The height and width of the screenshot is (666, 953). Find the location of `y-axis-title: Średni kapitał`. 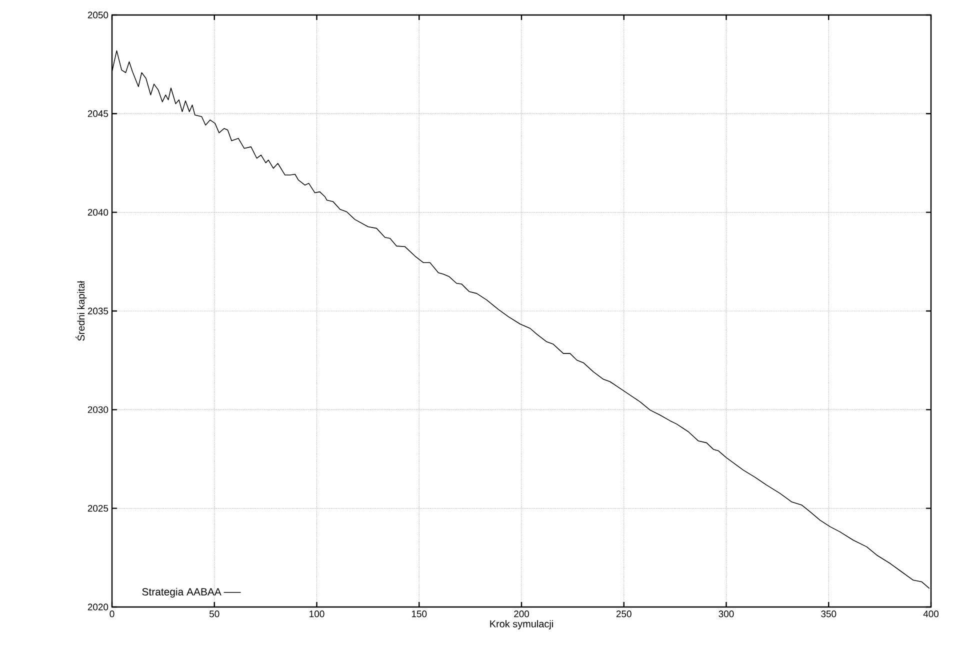

y-axis-title: Średni kapitał is located at coordinates (81, 310).